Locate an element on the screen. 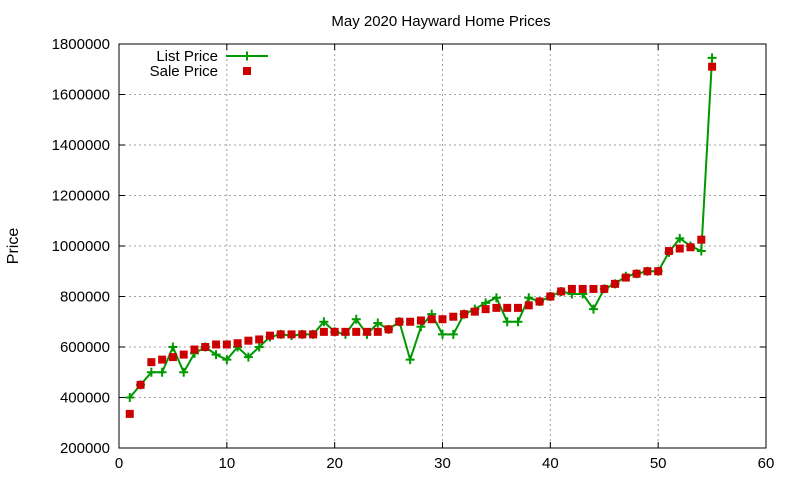  x-tick-label: 40 is located at coordinates (550, 463).